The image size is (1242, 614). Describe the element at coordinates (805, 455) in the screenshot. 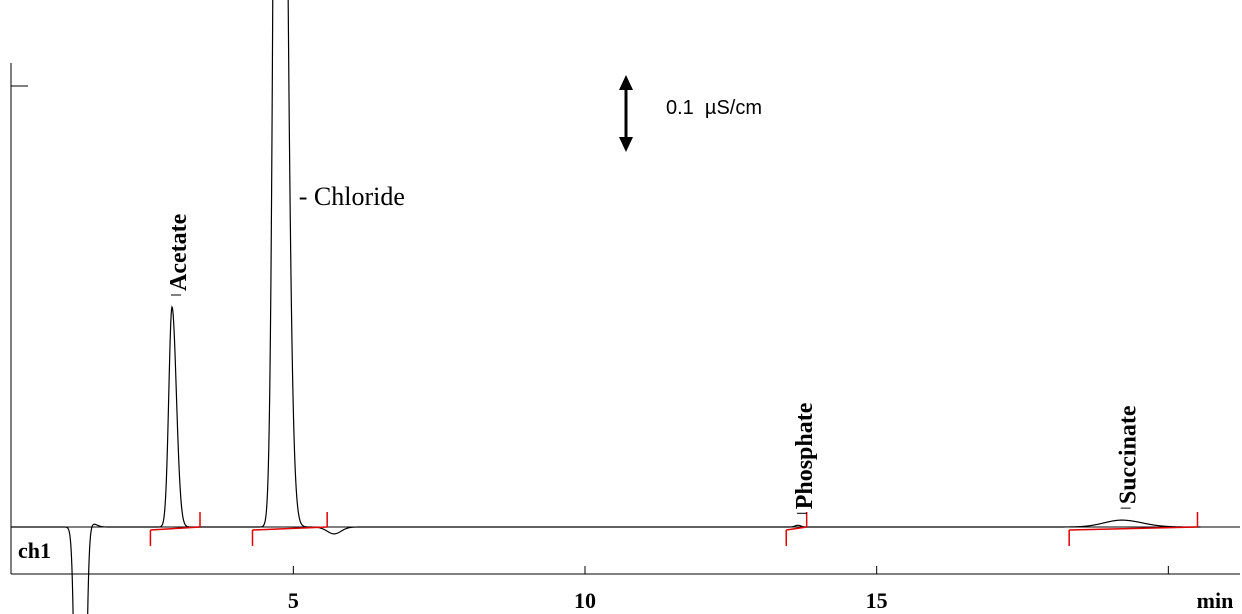

I see `peak-label-phosphate: Phosphate` at that location.